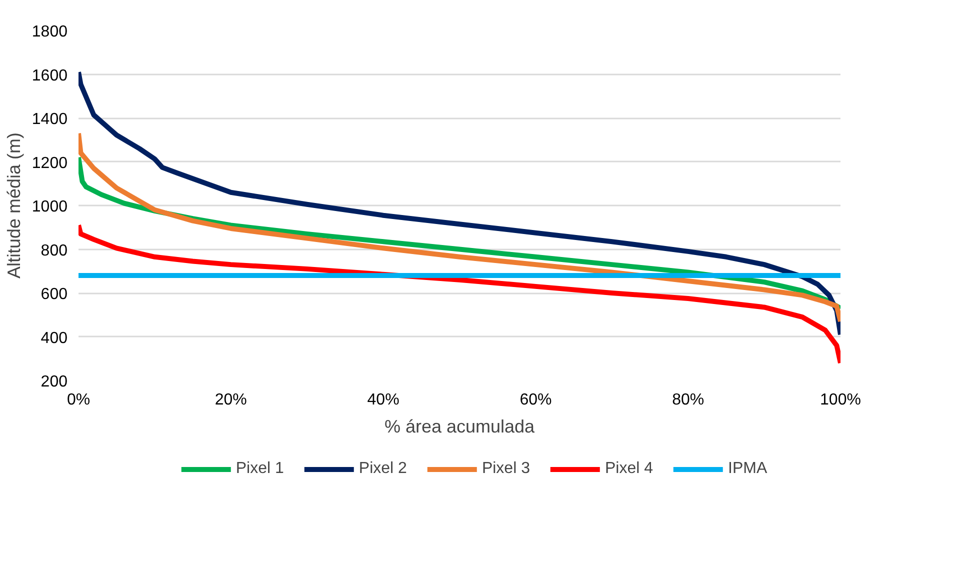 The height and width of the screenshot is (583, 957). I want to click on x-tick-label: 60%, so click(536, 400).